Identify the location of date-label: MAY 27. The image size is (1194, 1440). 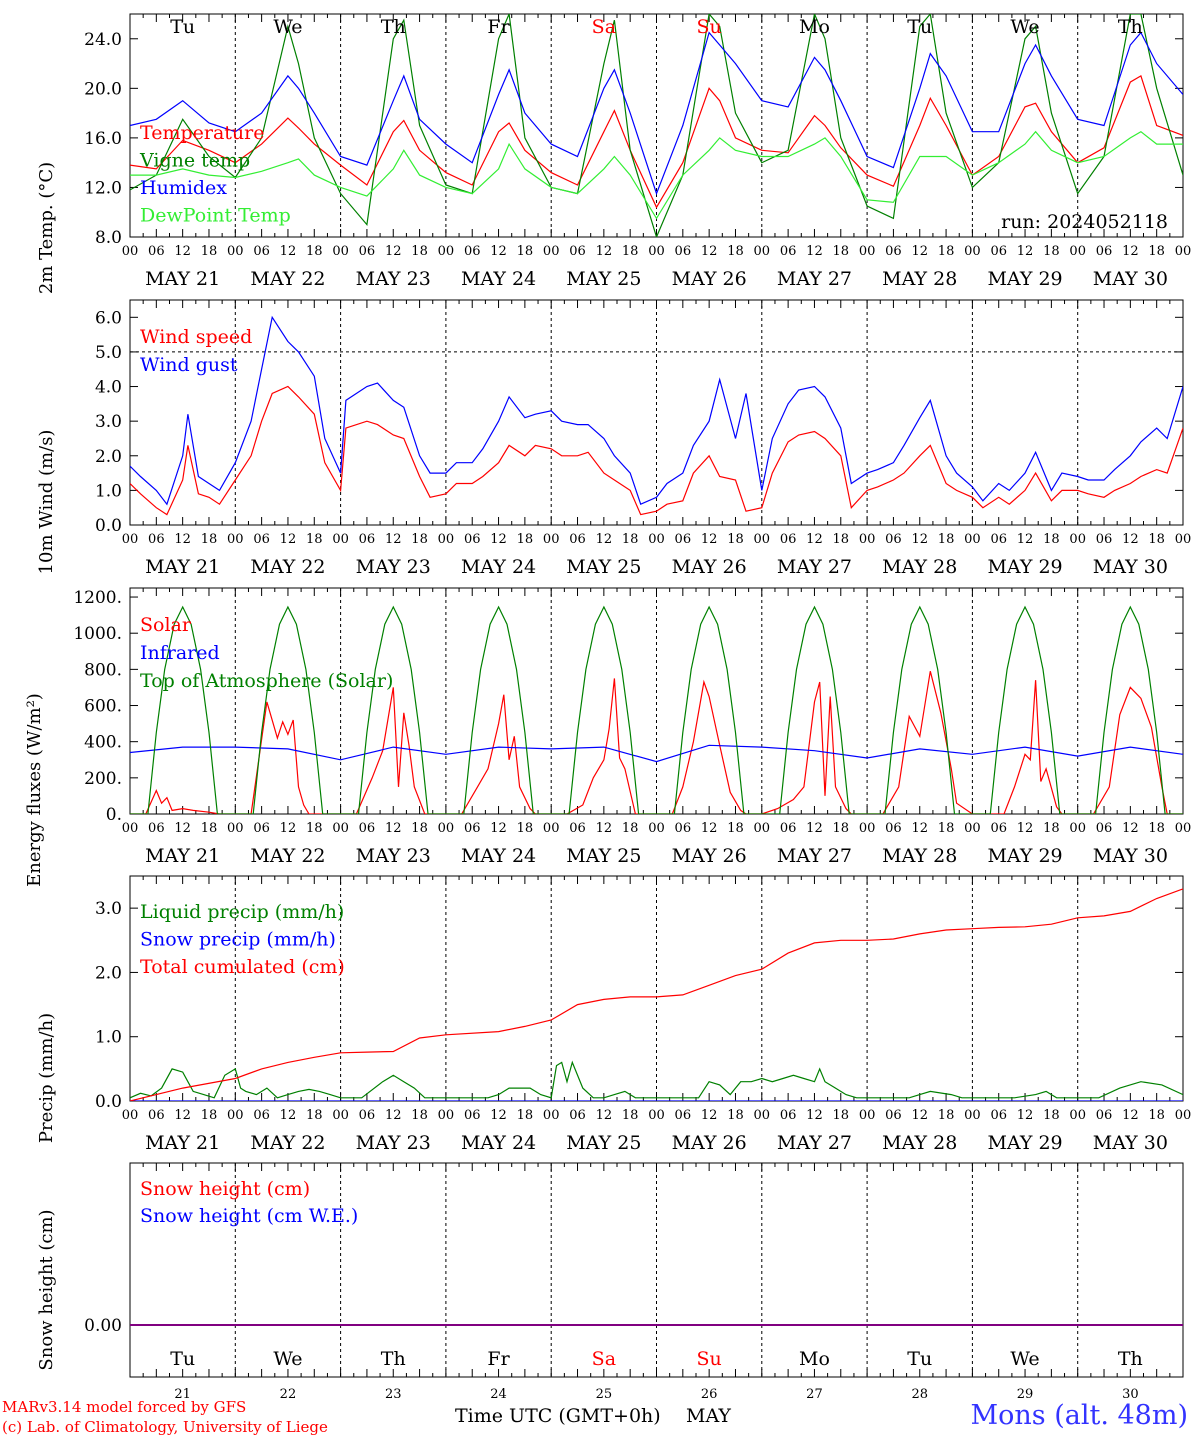
(814, 856).